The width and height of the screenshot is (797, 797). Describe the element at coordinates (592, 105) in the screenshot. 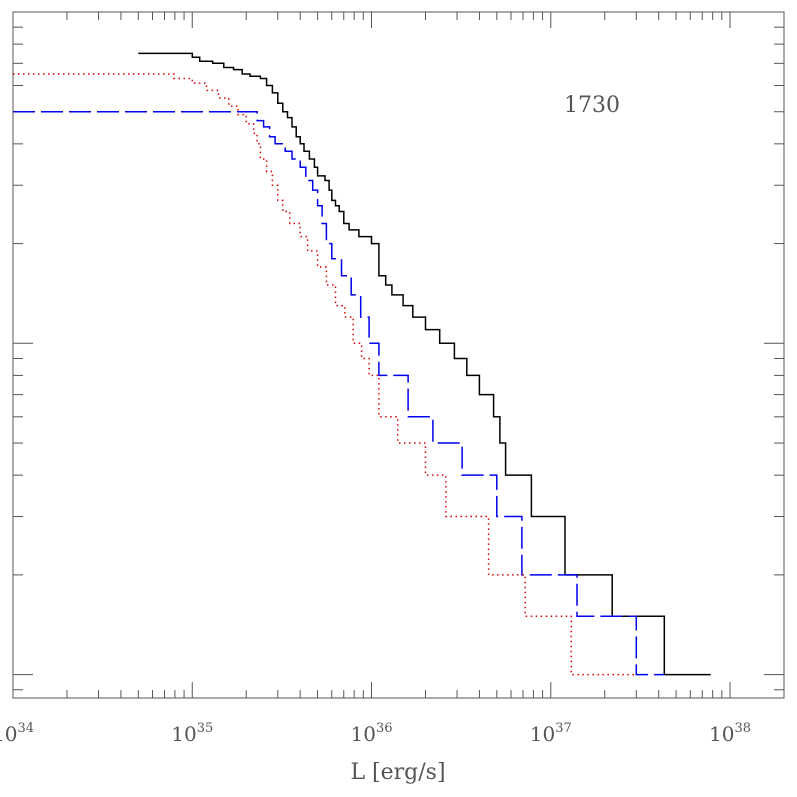

I see `chart-annotation: 1730` at that location.